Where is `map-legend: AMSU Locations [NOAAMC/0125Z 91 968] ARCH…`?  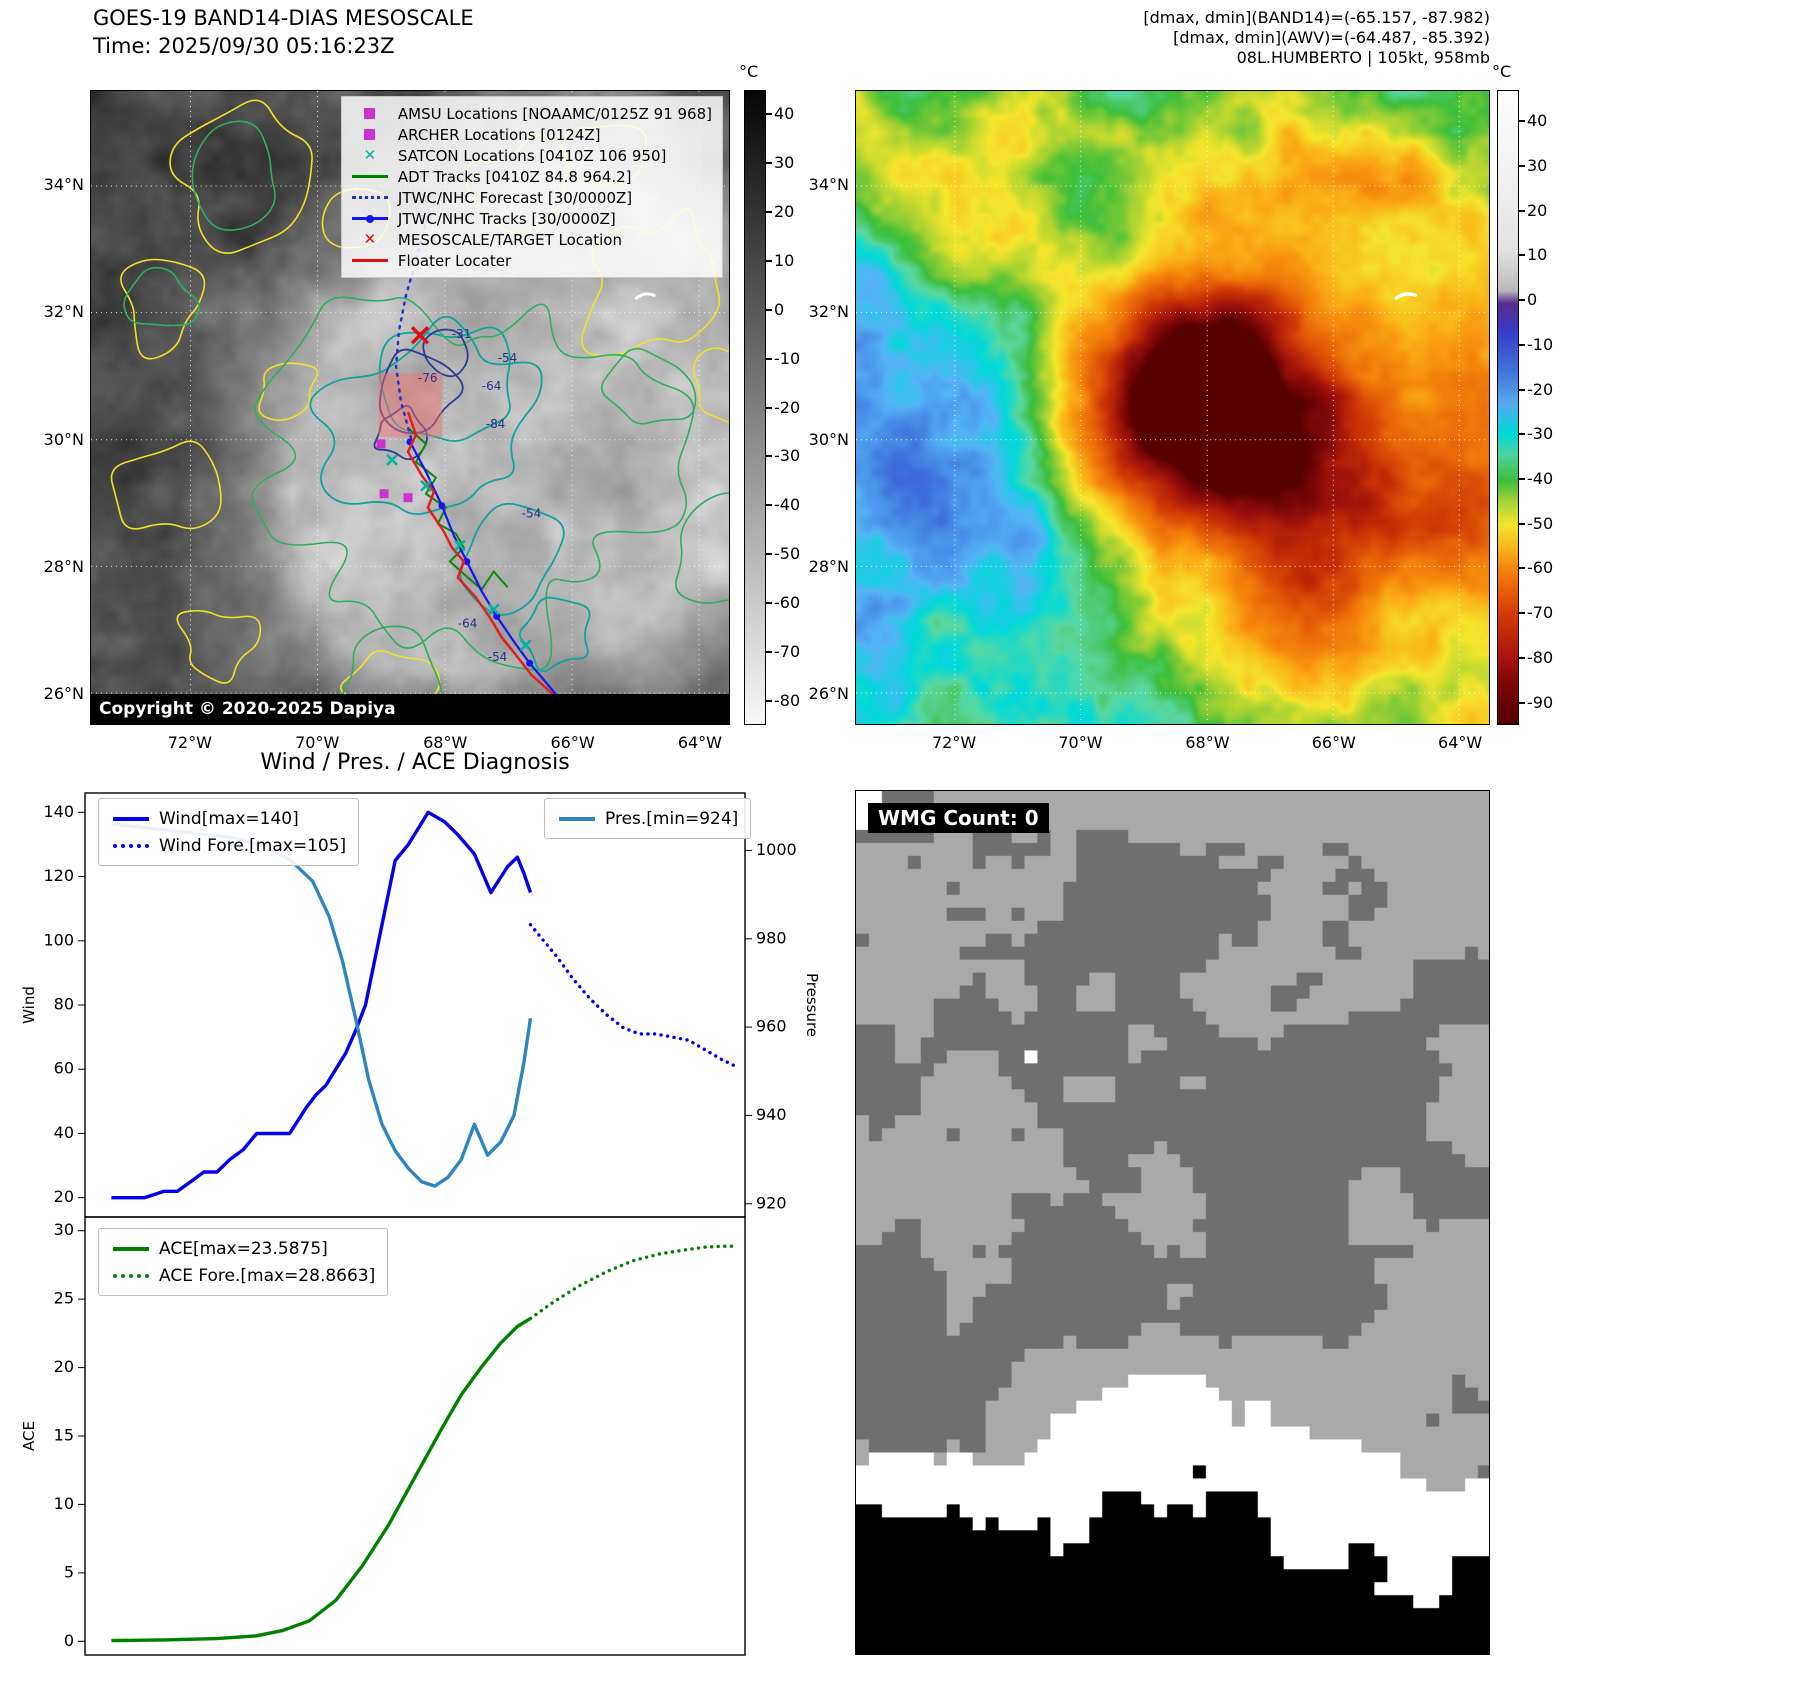 map-legend: AMSU Locations [NOAAMC/0125Z 91 968] ARCH… is located at coordinates (531, 187).